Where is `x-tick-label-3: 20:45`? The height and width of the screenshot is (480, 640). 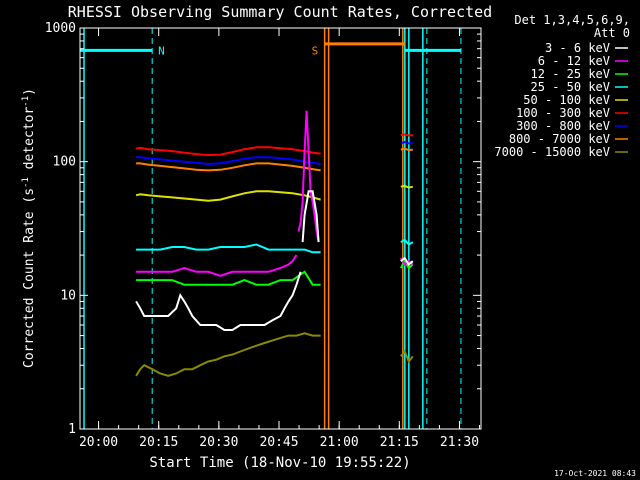
x-tick-label-3: 20:45 is located at coordinates (278, 442).